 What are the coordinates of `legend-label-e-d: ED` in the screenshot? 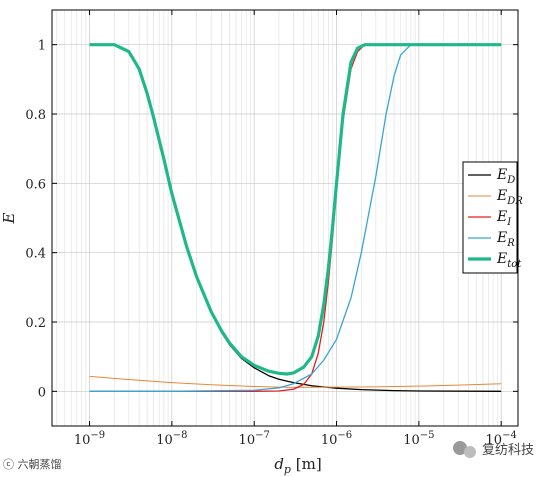 It's located at (505, 176).